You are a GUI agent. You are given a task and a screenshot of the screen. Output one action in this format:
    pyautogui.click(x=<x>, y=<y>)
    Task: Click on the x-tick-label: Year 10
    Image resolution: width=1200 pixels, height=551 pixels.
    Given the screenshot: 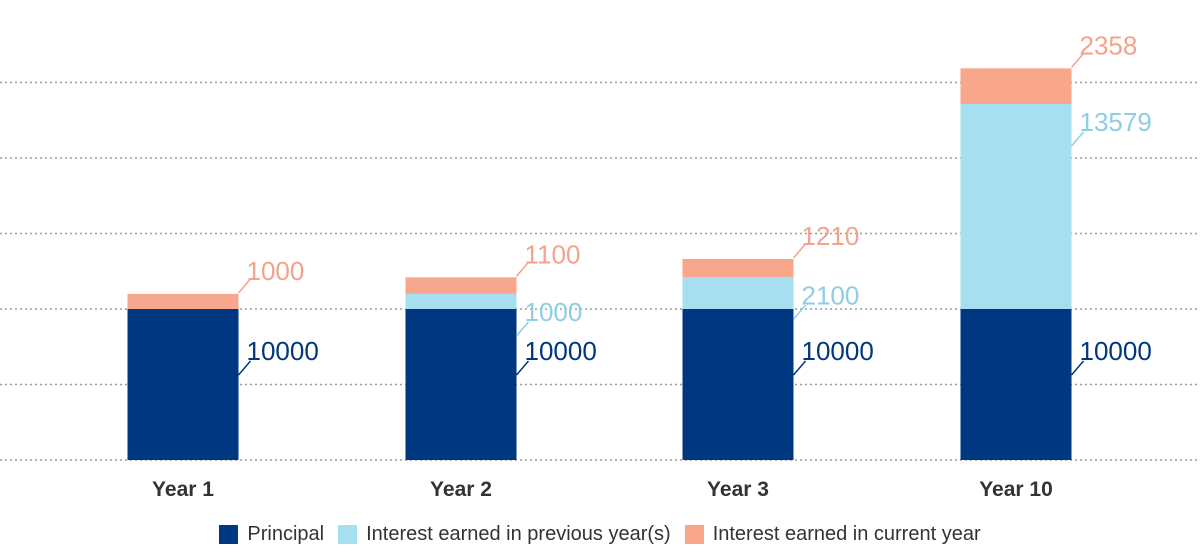 What is the action you would take?
    pyautogui.click(x=1016, y=489)
    